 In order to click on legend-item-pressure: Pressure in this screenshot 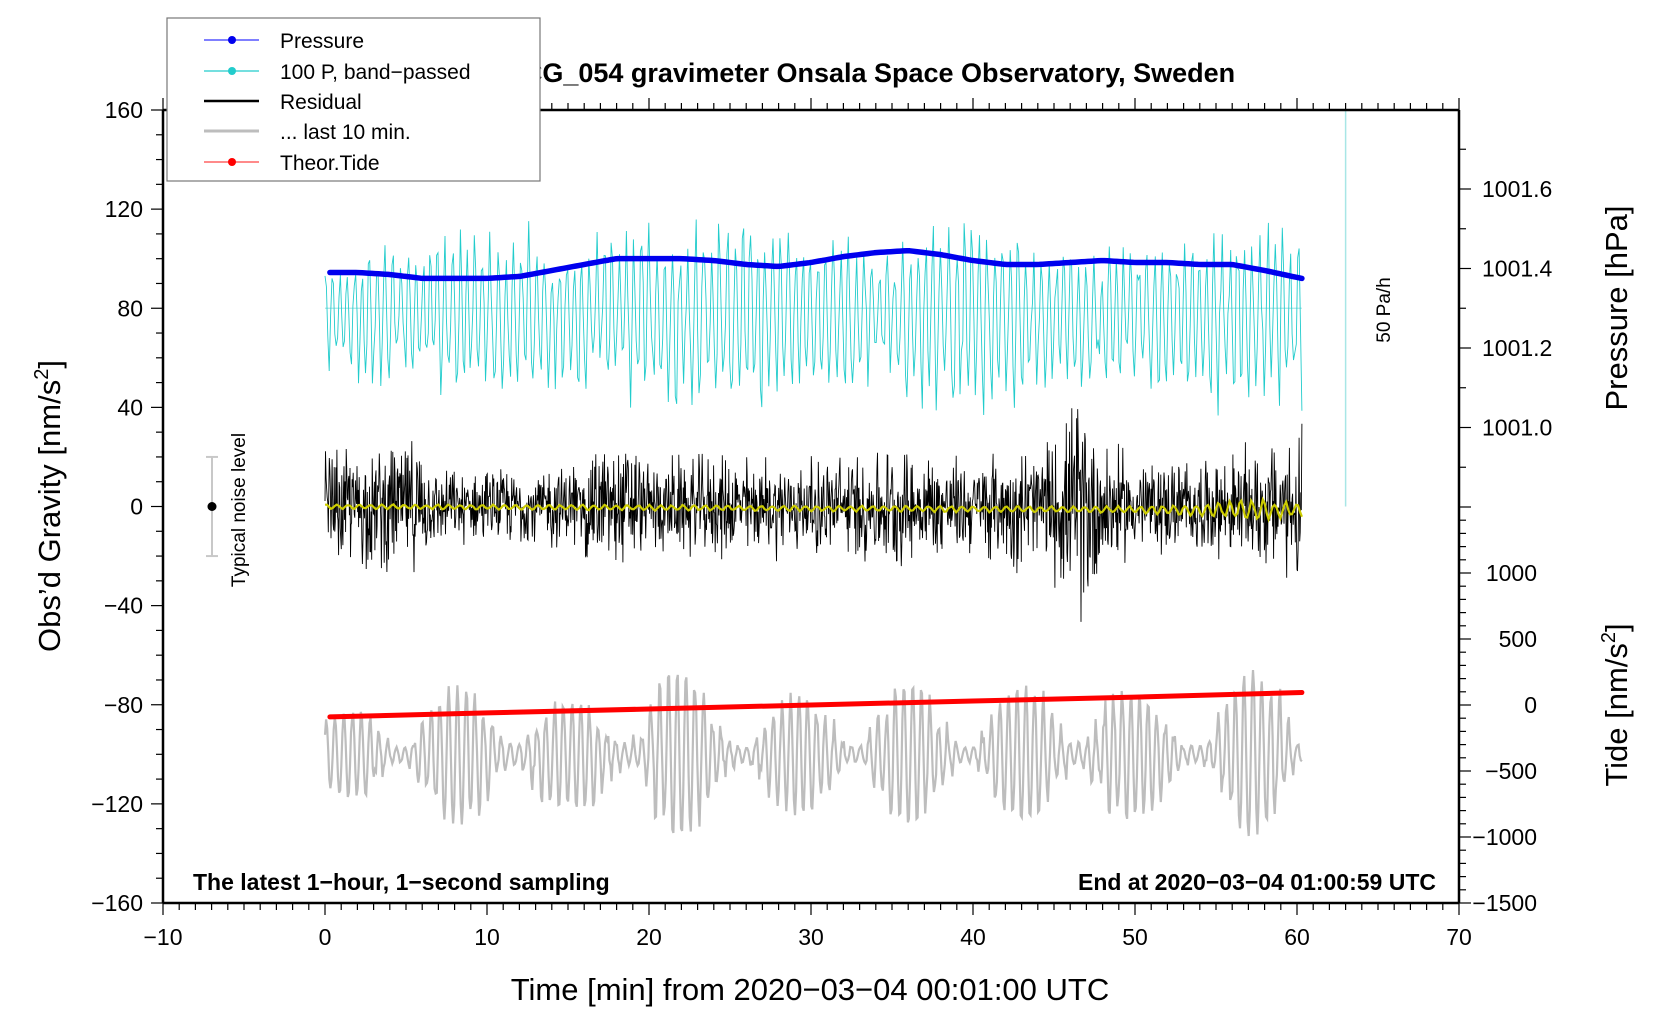, I will do `click(284, 41)`.